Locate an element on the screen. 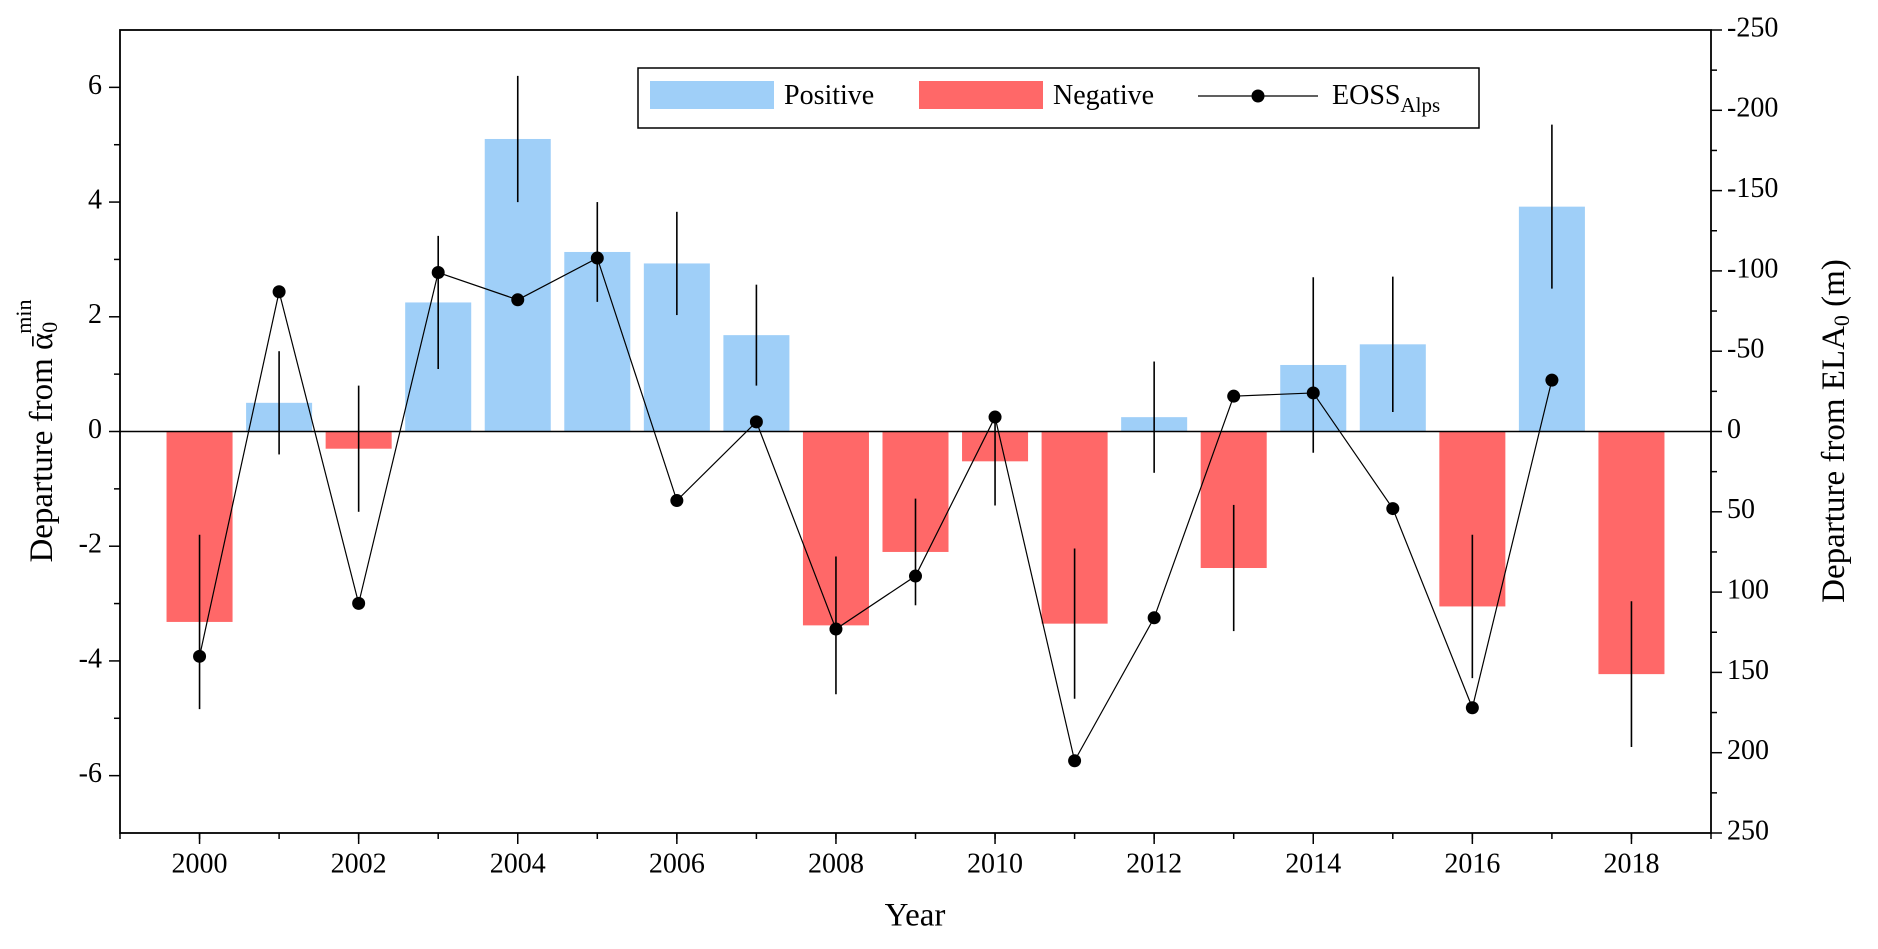 Image resolution: width=1878 pixels, height=949 pixels. y-axis-title: Departure from ᾱ0min is located at coordinates (36, 430).